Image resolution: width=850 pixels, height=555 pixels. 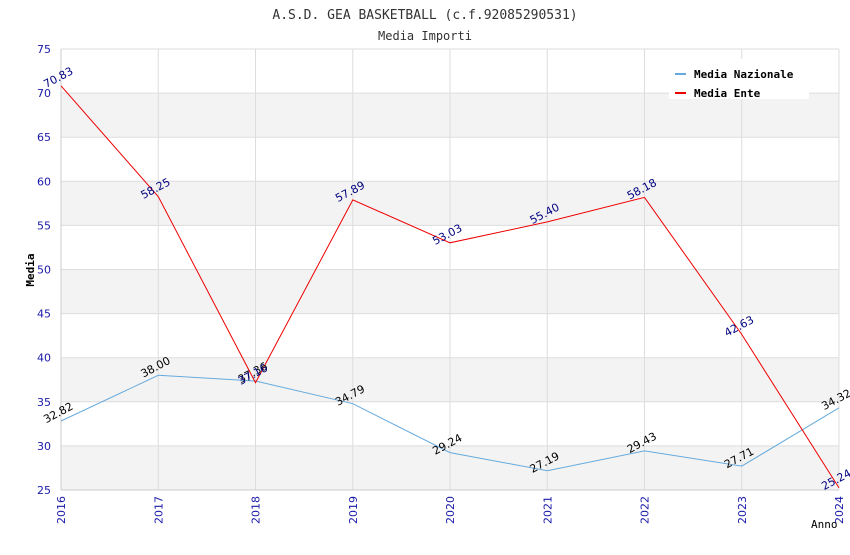 What do you see at coordinates (424, 15) in the screenshot?
I see `chart-title: A.S.D. GEA BASKETBALL (c.f.92085290531)` at bounding box center [424, 15].